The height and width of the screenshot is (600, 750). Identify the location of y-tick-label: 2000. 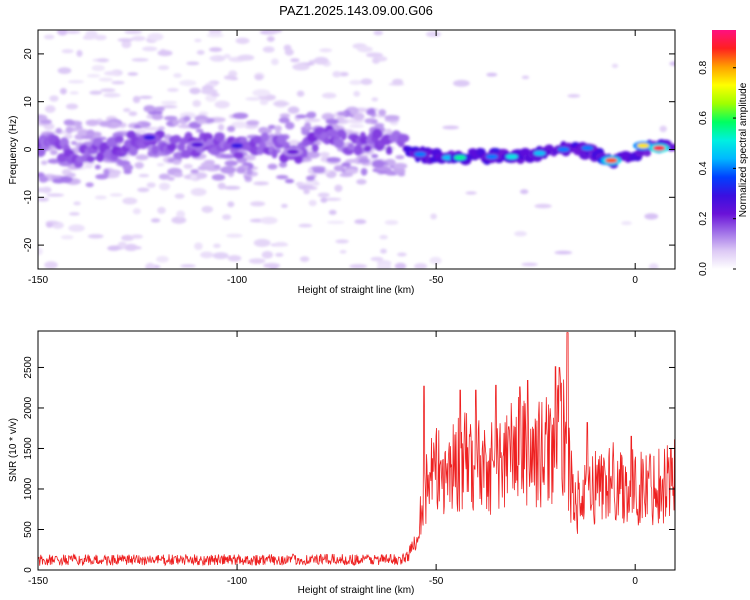
(28, 407).